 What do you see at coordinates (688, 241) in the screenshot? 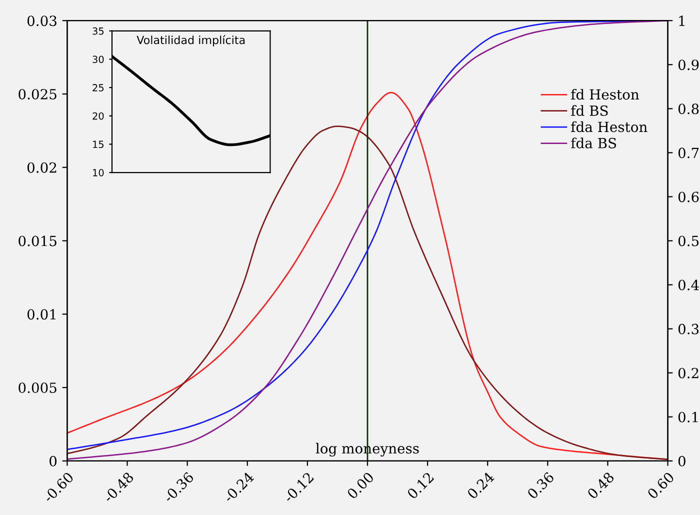
I see `y2-tick-label: 0.5` at bounding box center [688, 241].